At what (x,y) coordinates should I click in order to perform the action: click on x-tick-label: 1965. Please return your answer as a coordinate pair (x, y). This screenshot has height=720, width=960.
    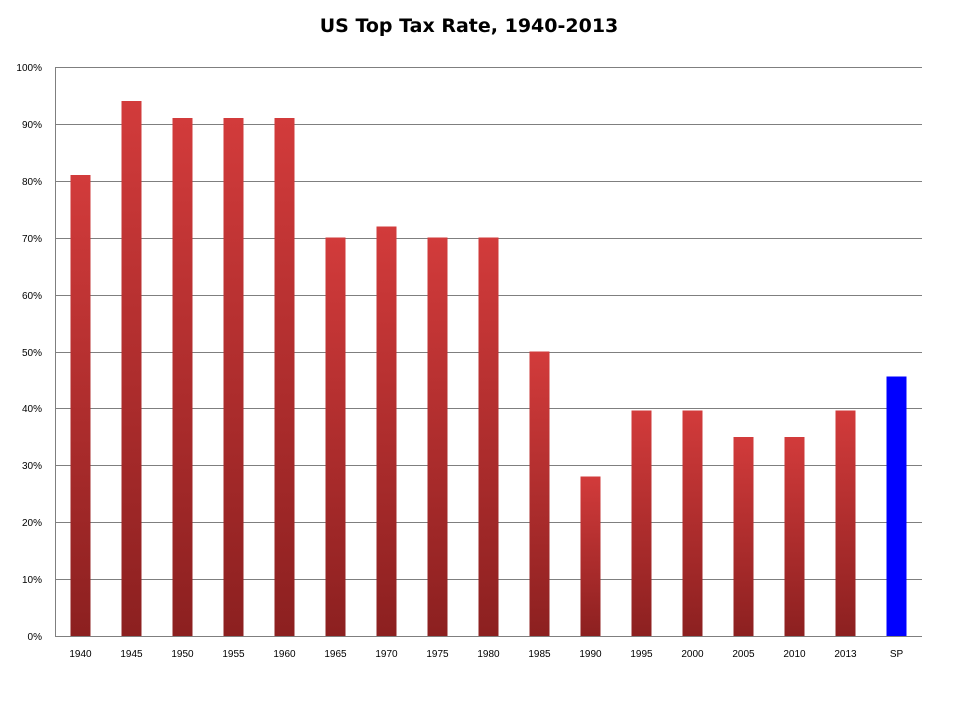
    Looking at the image, I should click on (335, 654).